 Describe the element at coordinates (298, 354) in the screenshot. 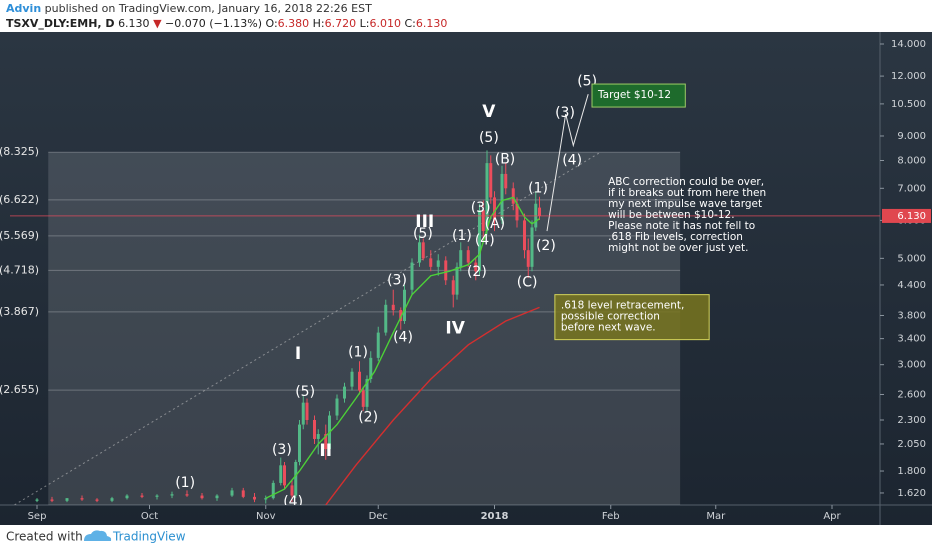

I see `major-wave-label: I` at that location.